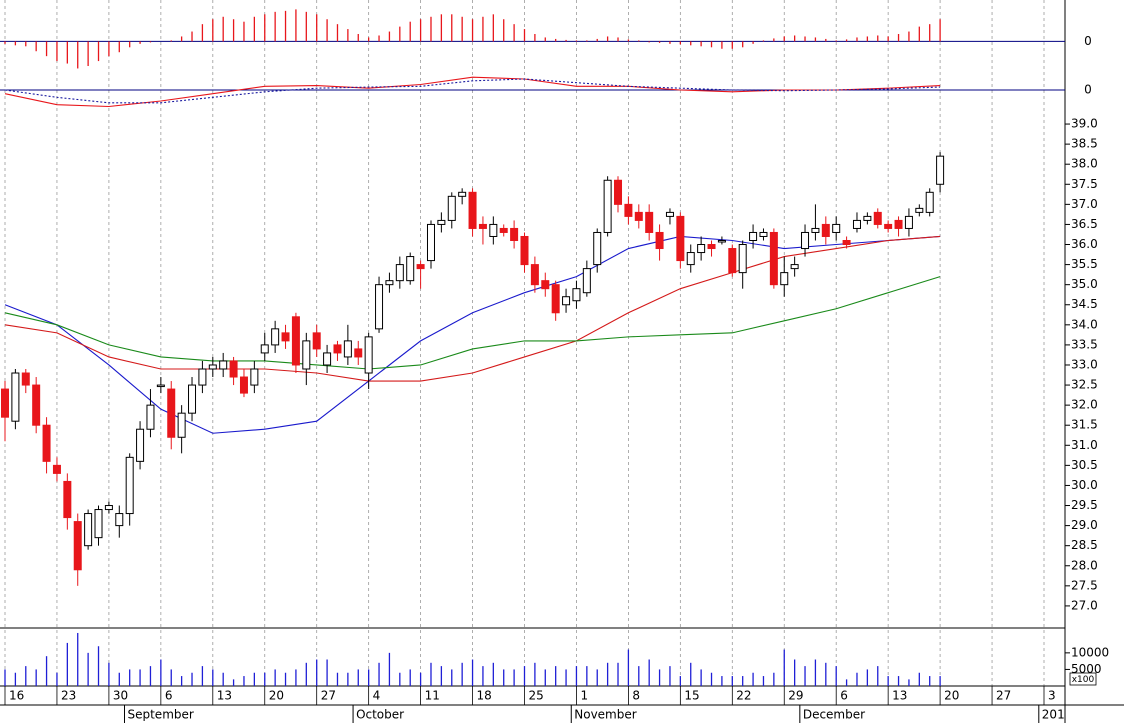 This screenshot has width=1124, height=723. Describe the element at coordinates (605, 715) in the screenshot. I see `month-label: November` at that location.